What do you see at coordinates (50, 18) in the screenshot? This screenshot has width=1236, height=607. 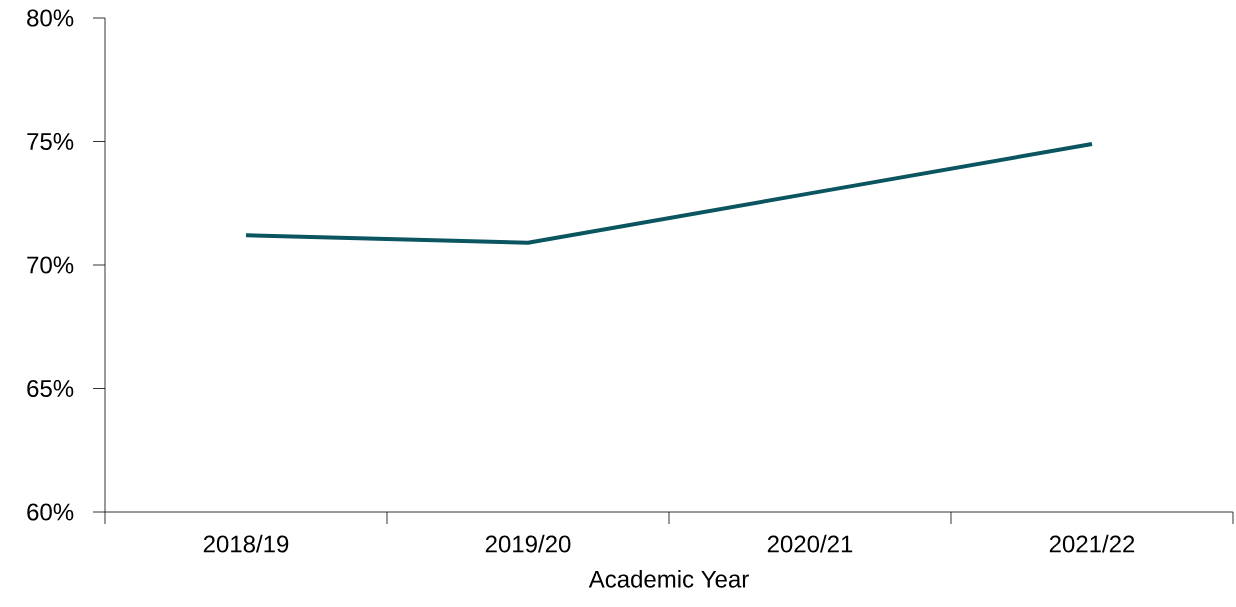 I see `y-tick-label: 80%` at bounding box center [50, 18].